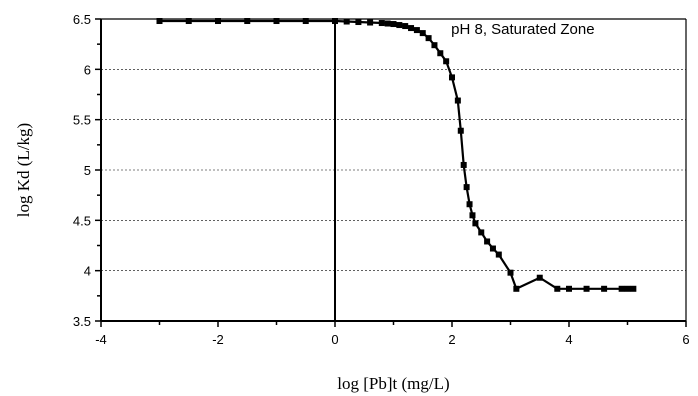  I want to click on y-tick-labels: 3.5 4 4.5 5 5.5 6 6.5, so click(82, 170).